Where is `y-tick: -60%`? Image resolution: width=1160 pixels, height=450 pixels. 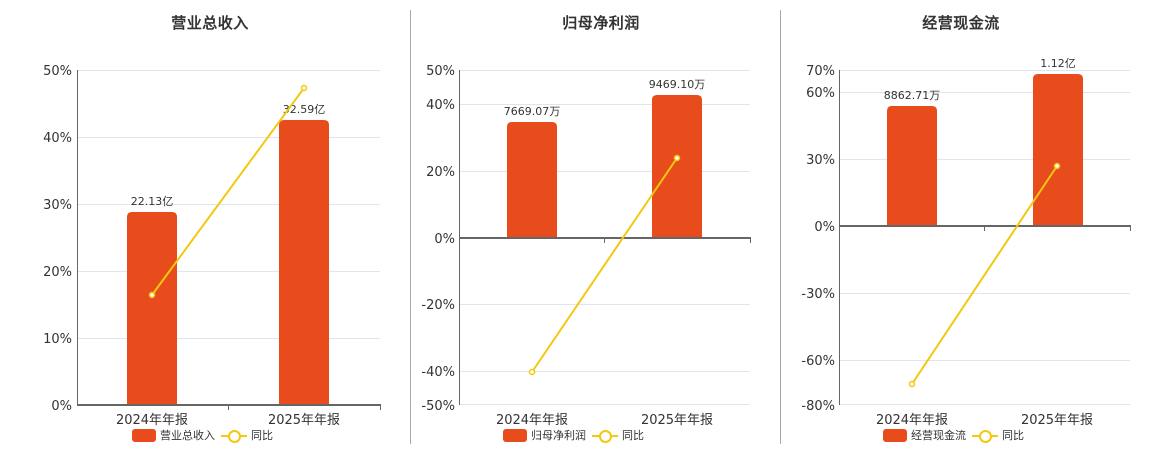
y-tick: -60% is located at coordinates (818, 361).